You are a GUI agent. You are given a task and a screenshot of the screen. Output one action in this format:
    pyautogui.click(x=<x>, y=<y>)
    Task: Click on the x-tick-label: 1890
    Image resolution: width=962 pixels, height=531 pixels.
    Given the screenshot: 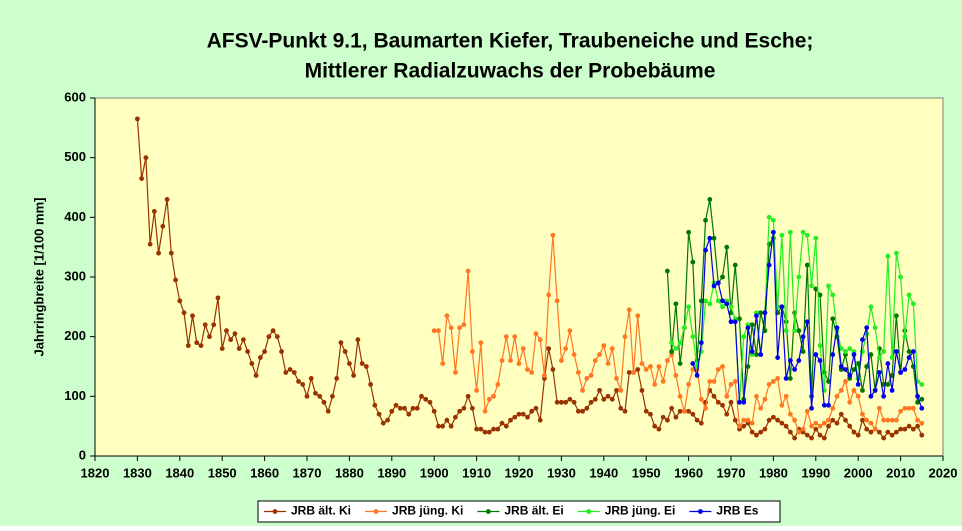 What is the action you would take?
    pyautogui.click(x=391, y=472)
    